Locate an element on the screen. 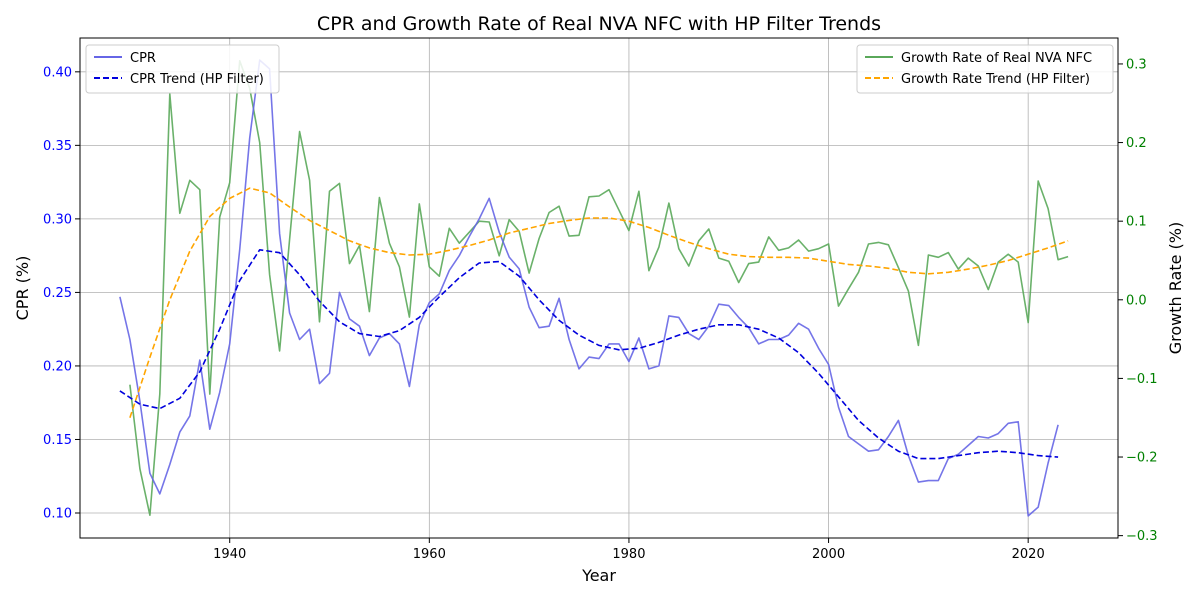 This screenshot has height=600, width=1200. y-left-tick-label: 0.30 is located at coordinates (57, 219).